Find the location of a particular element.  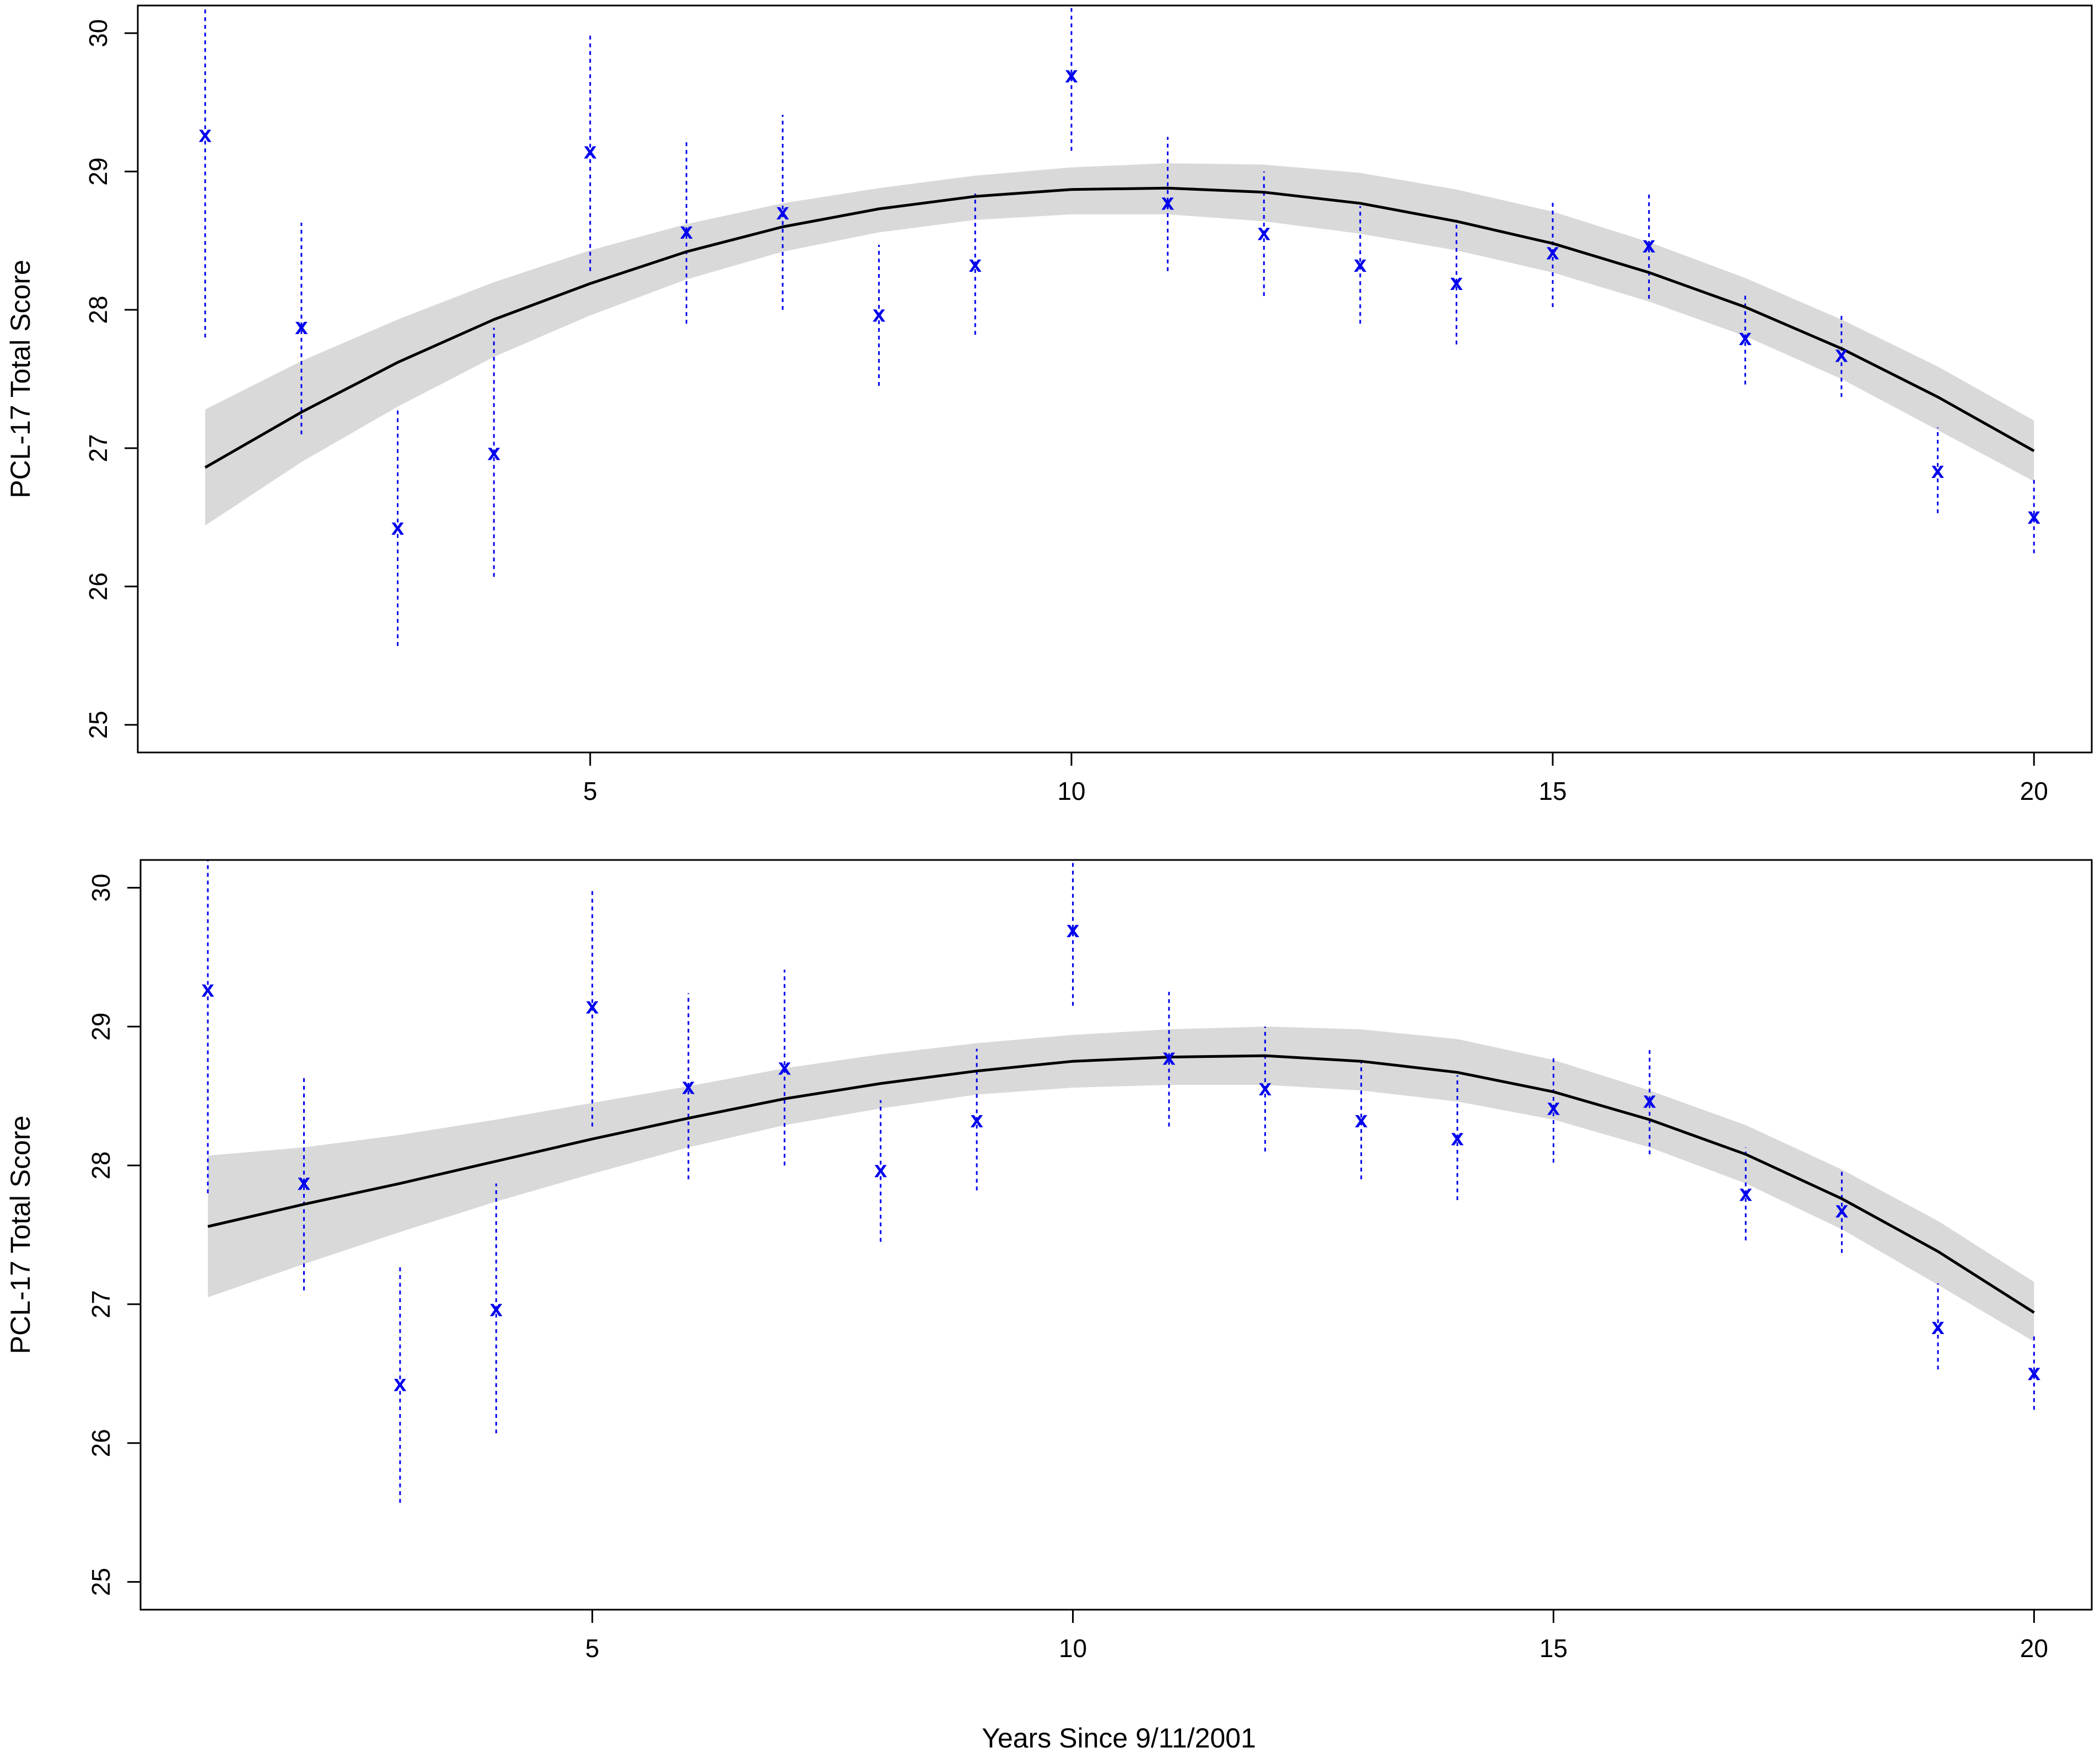

bottom-y-tick-label-29: 29 is located at coordinates (101, 1027).